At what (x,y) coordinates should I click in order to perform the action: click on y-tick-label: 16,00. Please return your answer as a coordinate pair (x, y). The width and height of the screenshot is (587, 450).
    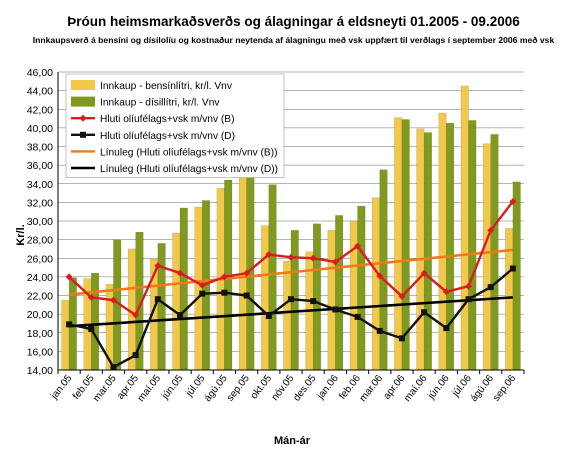
    Looking at the image, I should click on (40, 352).